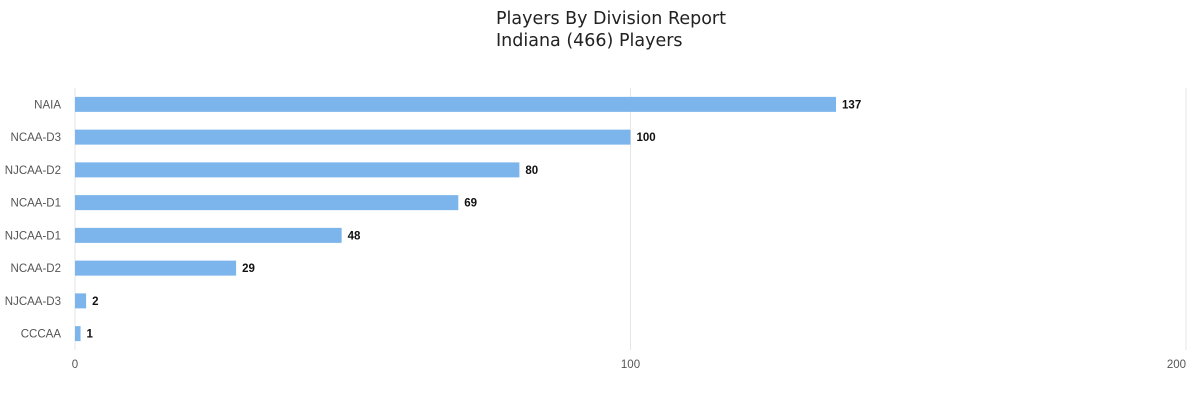 This screenshot has width=1200, height=418. Describe the element at coordinates (1176, 365) in the screenshot. I see `x-tick-label: 200` at that location.